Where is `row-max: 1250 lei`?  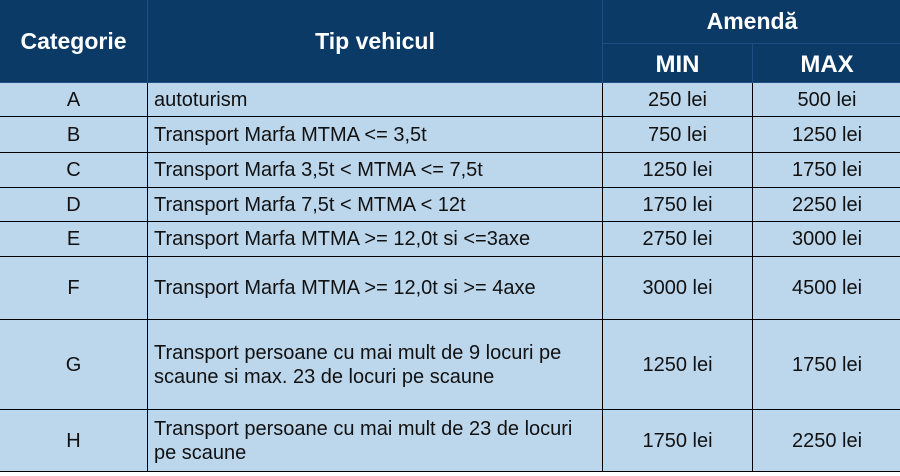 row-max: 1250 lei is located at coordinates (826, 134).